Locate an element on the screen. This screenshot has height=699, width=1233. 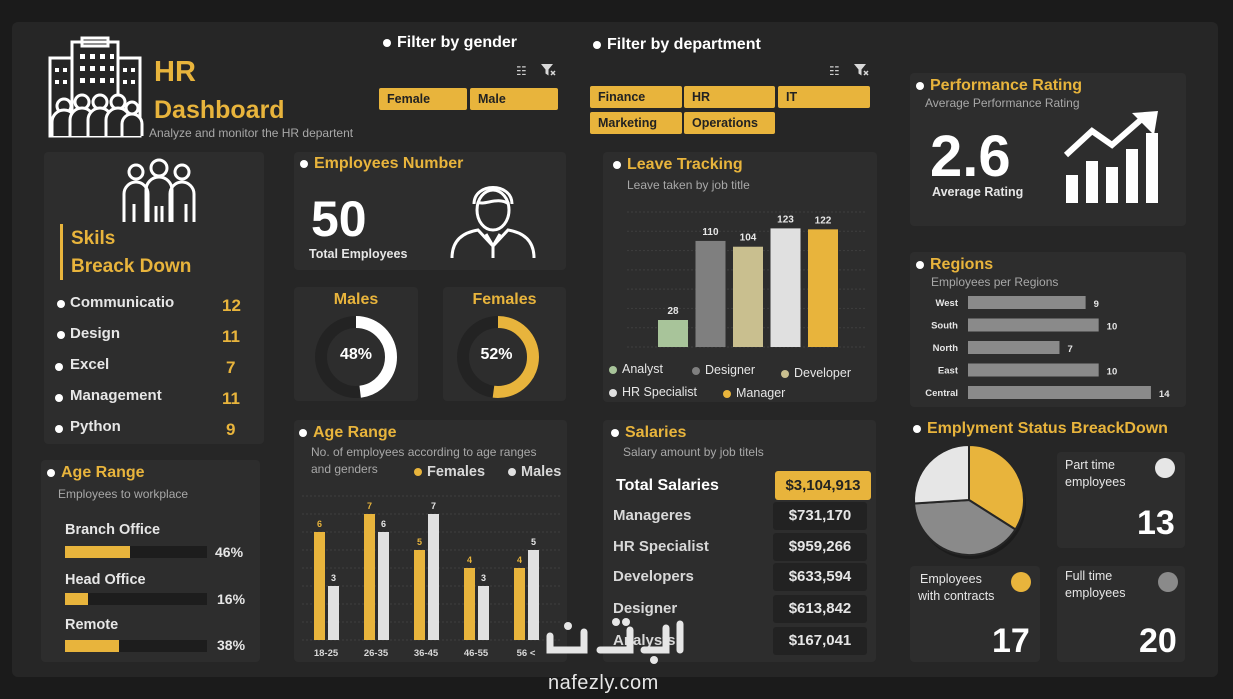
employees-label: Total Employees is located at coordinates (358, 254).